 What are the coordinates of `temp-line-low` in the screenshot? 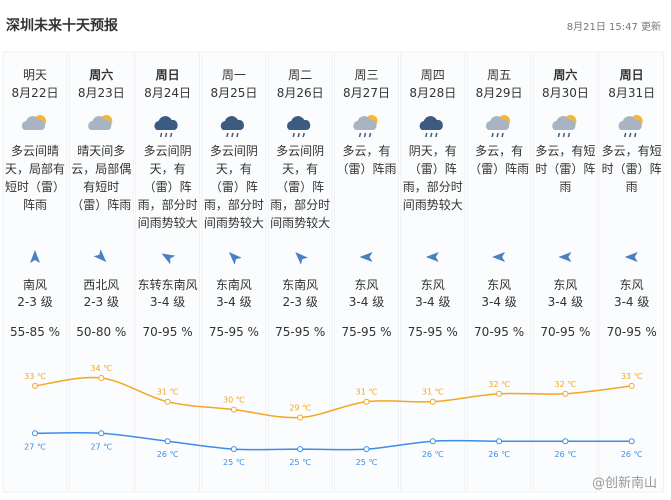 It's located at (333, 441).